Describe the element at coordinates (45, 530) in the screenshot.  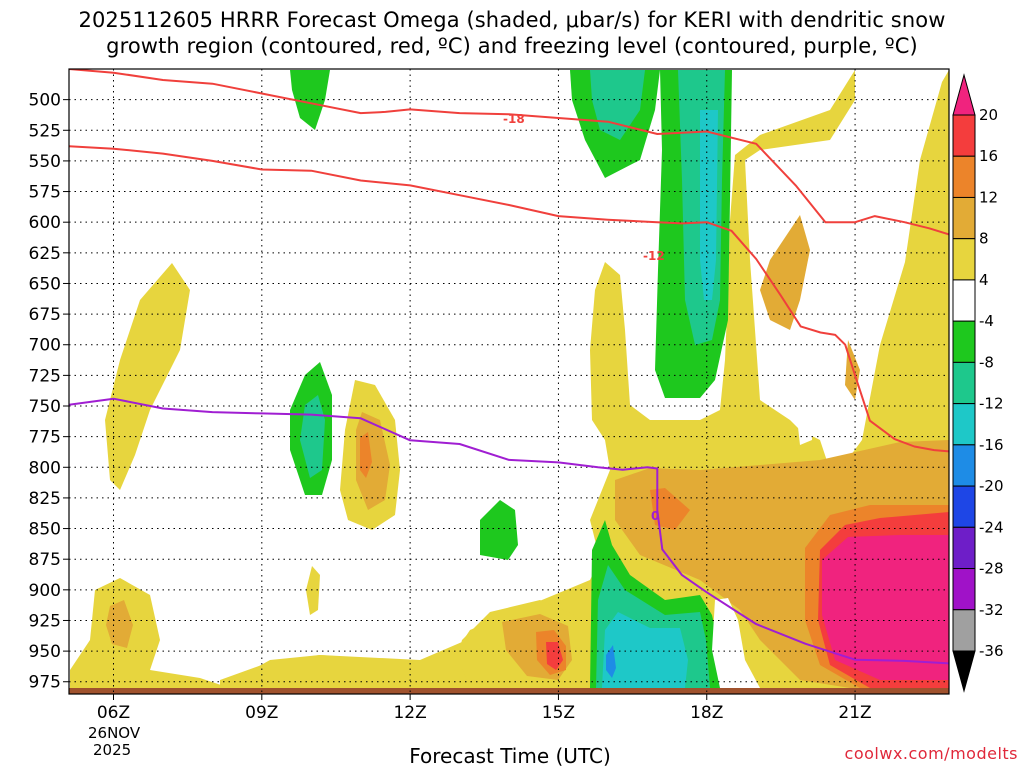
I see `y-tick-label: 850` at that location.